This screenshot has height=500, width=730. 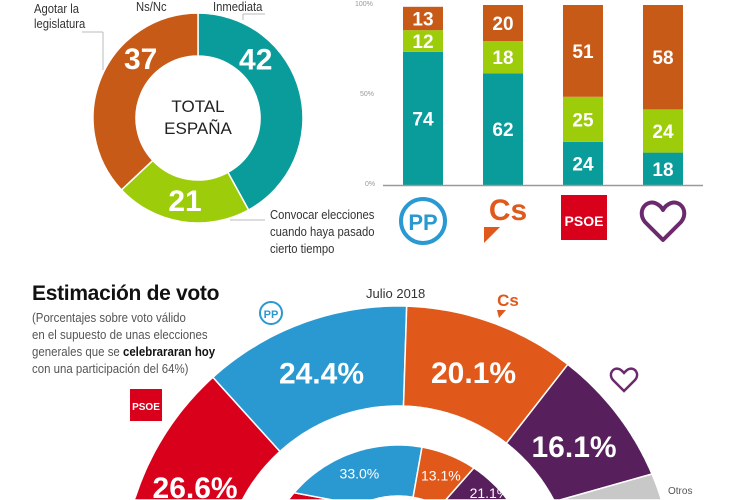 I want to click on pp-logo-icon, so click(x=423, y=221).